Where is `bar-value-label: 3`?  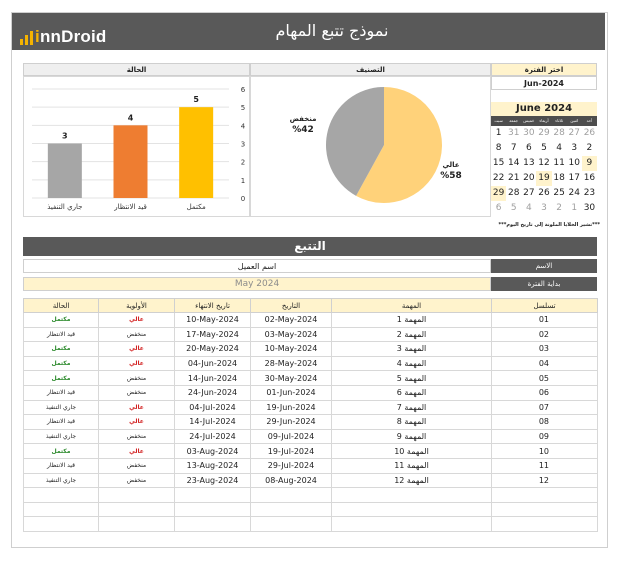 bar-value-label: 3 is located at coordinates (65, 136).